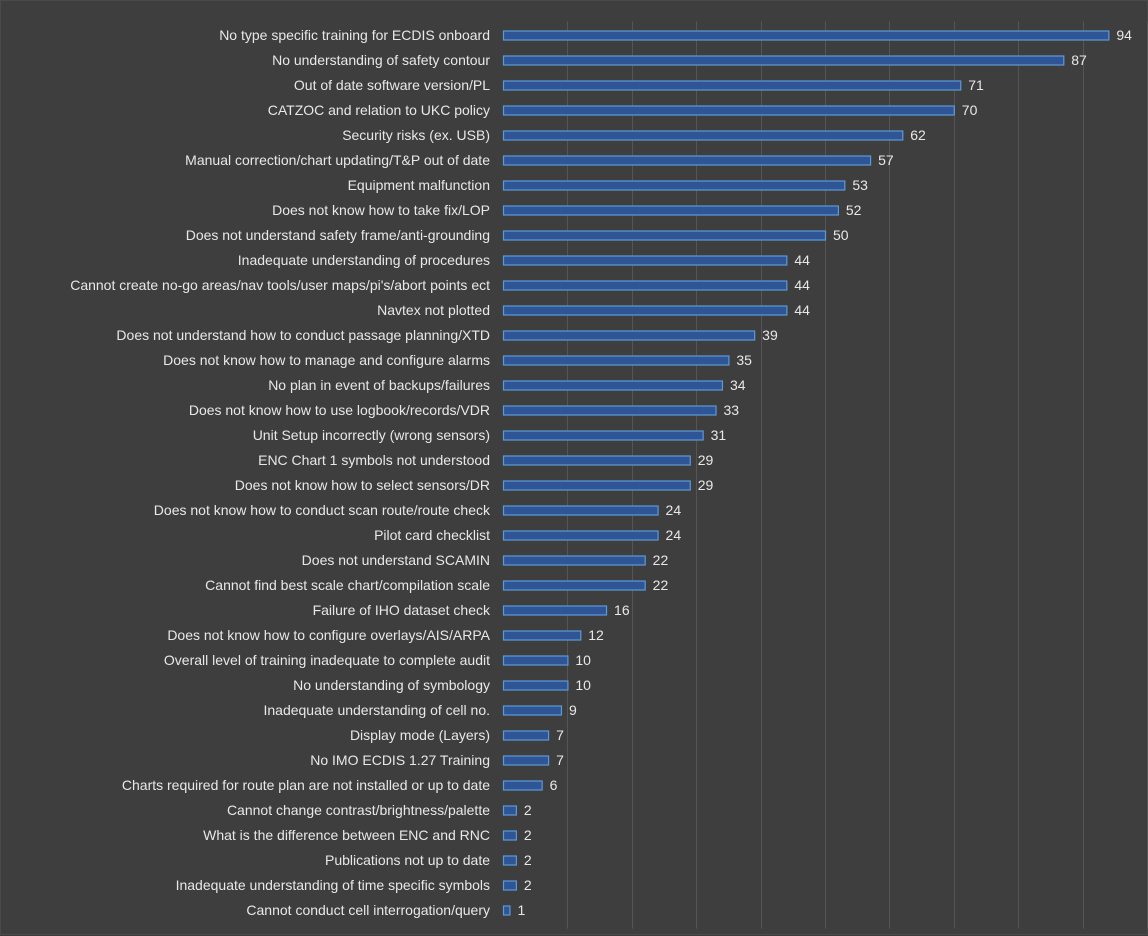 Image resolution: width=1148 pixels, height=936 pixels. Describe the element at coordinates (379, 110) in the screenshot. I see `category-label: CATZOC and relation to UKC policy` at that location.